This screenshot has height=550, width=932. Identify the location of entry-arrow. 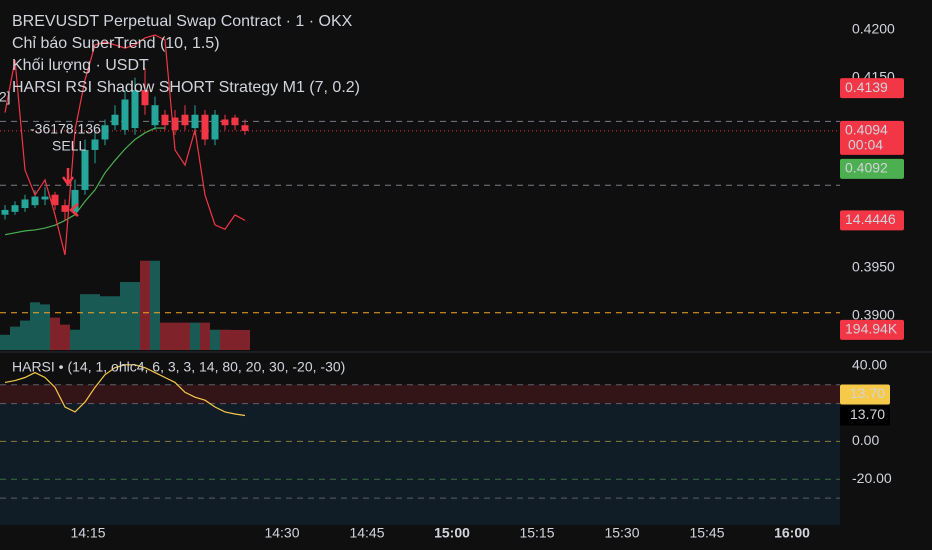
(74, 210).